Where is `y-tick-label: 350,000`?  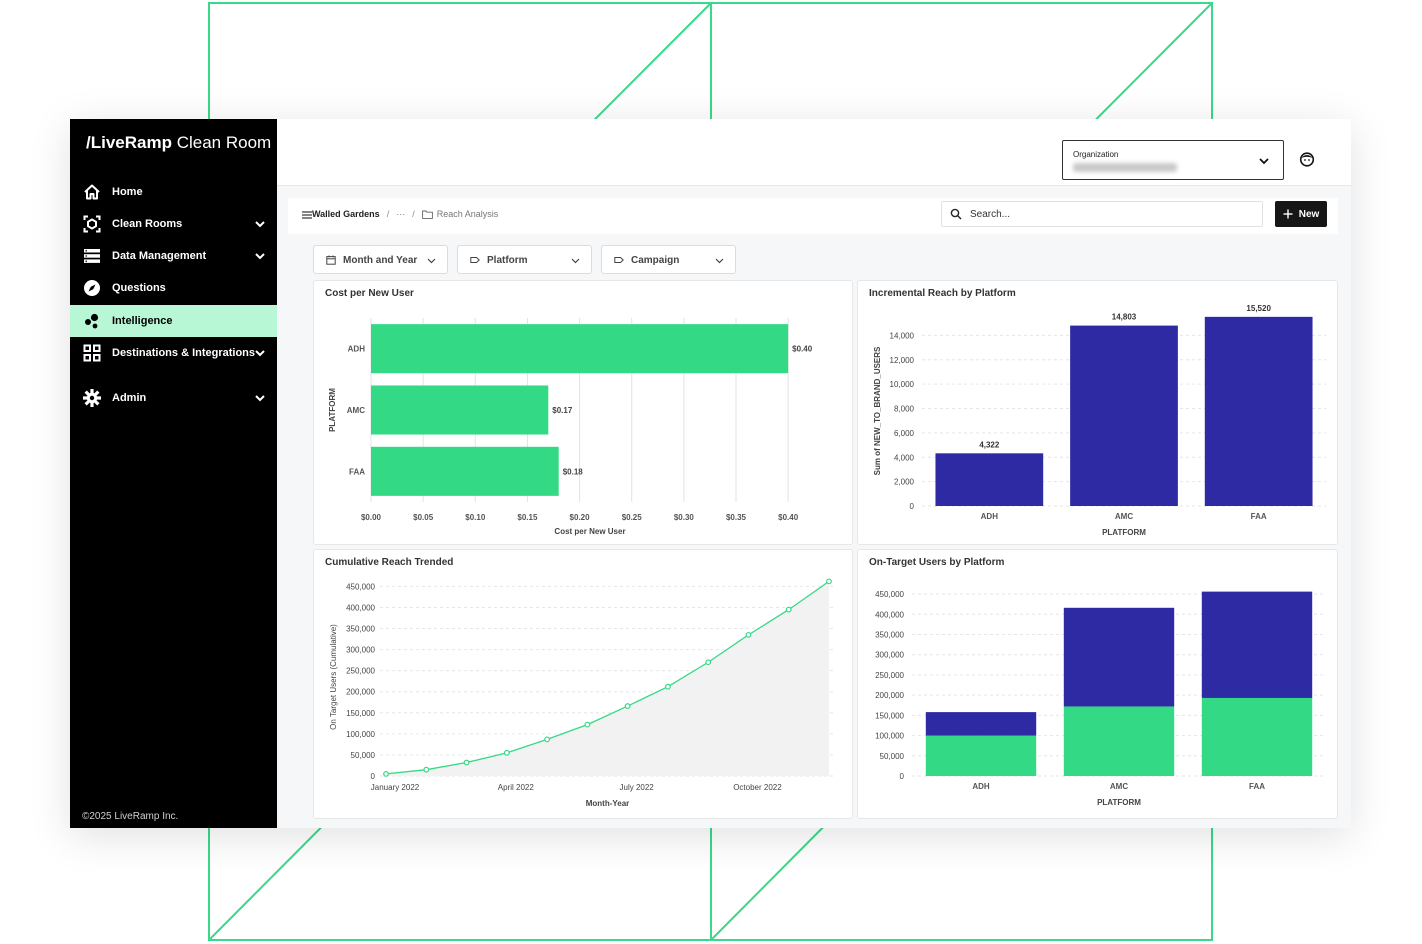
y-tick-label: 350,000 is located at coordinates (360, 629).